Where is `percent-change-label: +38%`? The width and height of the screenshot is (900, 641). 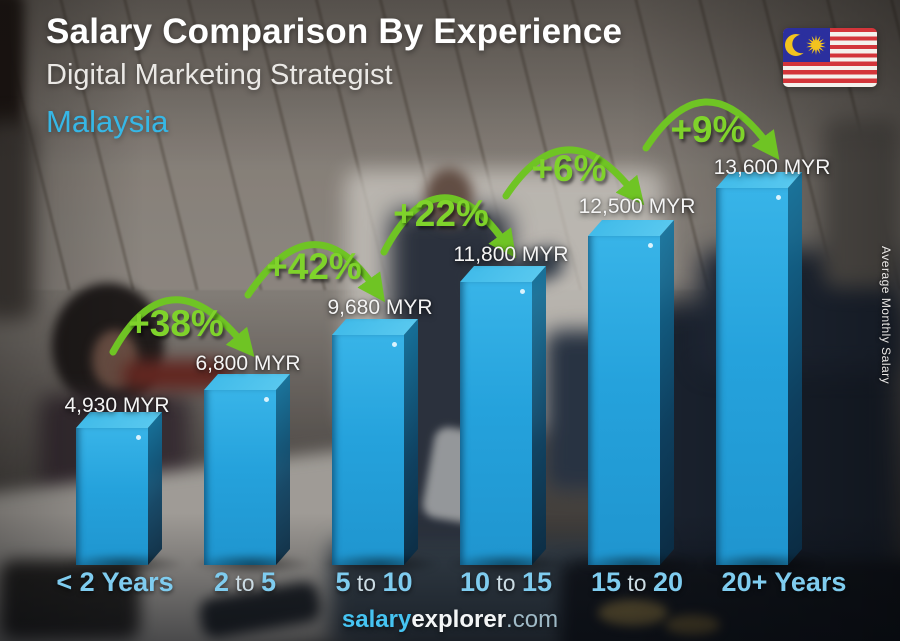
percent-change-label: +38% is located at coordinates (176, 323).